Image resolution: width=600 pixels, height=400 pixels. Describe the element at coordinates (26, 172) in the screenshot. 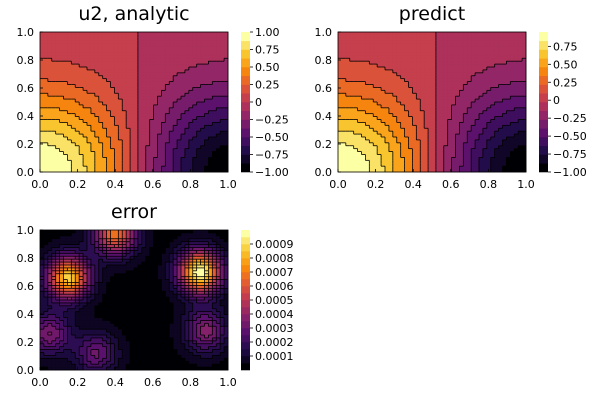

I see `y-tick-label: 0.0` at that location.